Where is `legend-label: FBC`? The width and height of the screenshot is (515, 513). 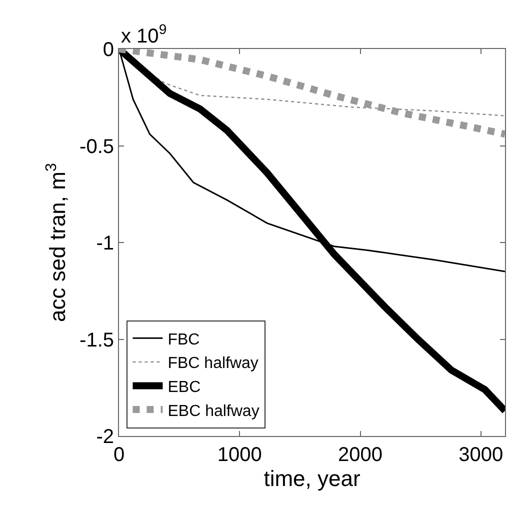 legend-label: FBC is located at coordinates (184, 339).